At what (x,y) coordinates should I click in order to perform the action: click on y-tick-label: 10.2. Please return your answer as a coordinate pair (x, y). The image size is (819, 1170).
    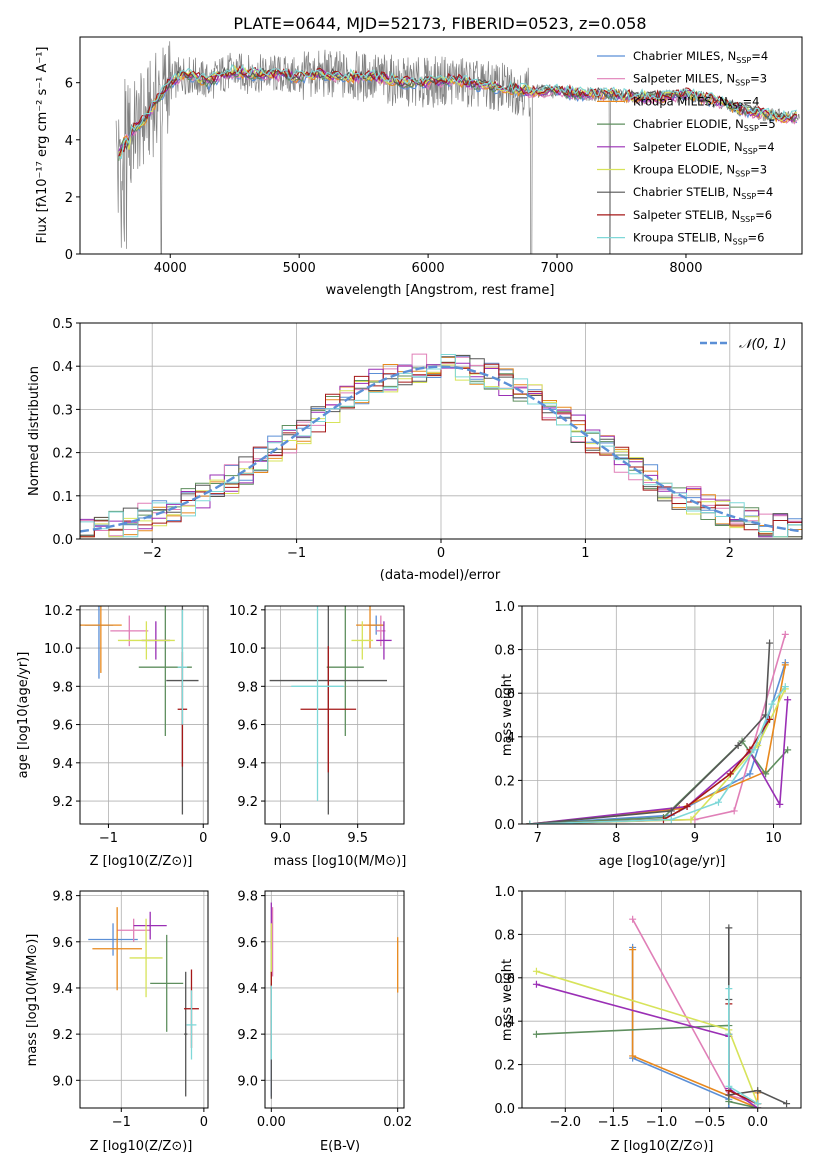
    Looking at the image, I should click on (58, 611).